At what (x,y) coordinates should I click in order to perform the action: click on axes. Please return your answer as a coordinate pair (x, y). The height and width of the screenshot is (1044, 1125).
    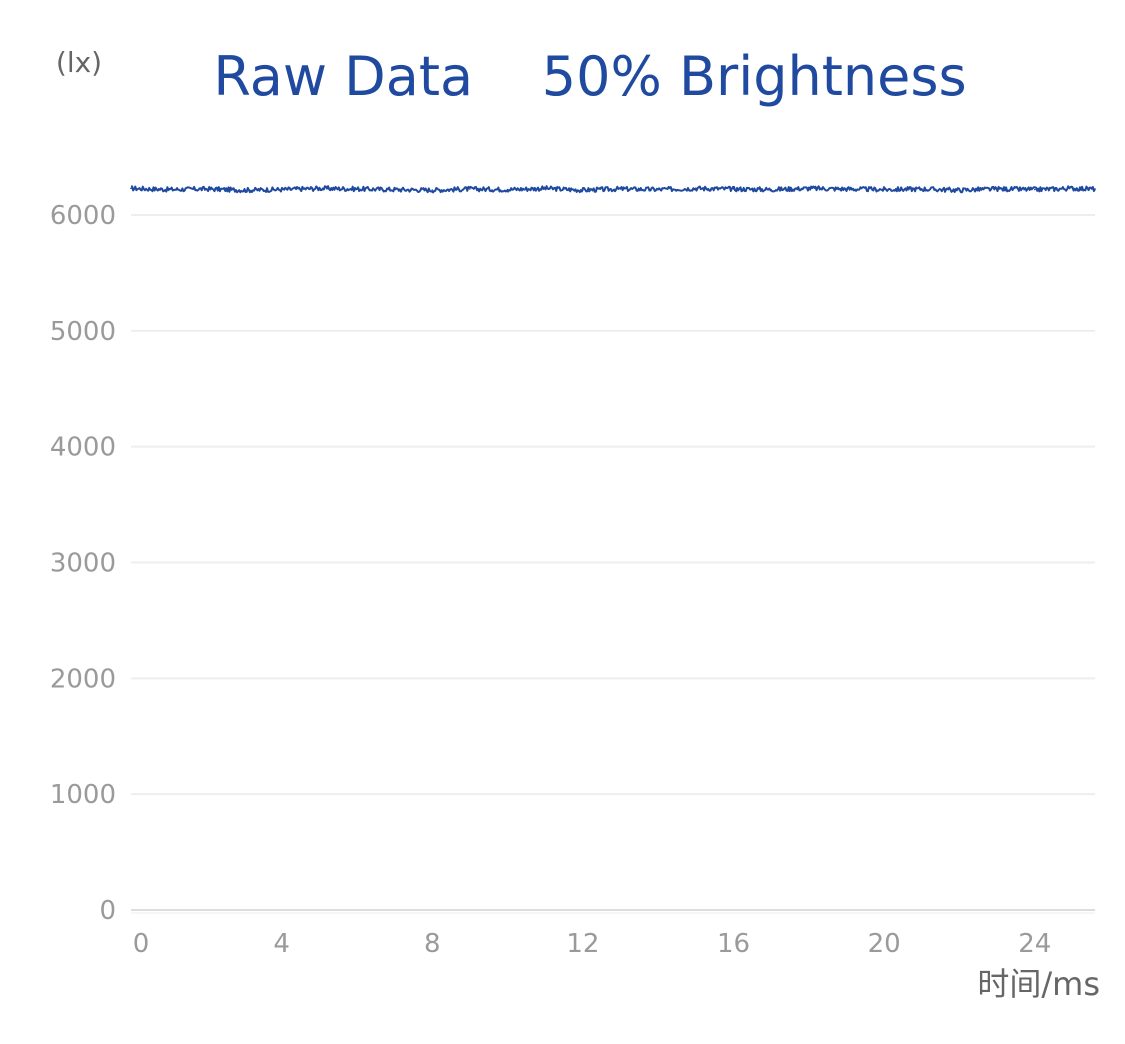
    Looking at the image, I should click on (613, 911).